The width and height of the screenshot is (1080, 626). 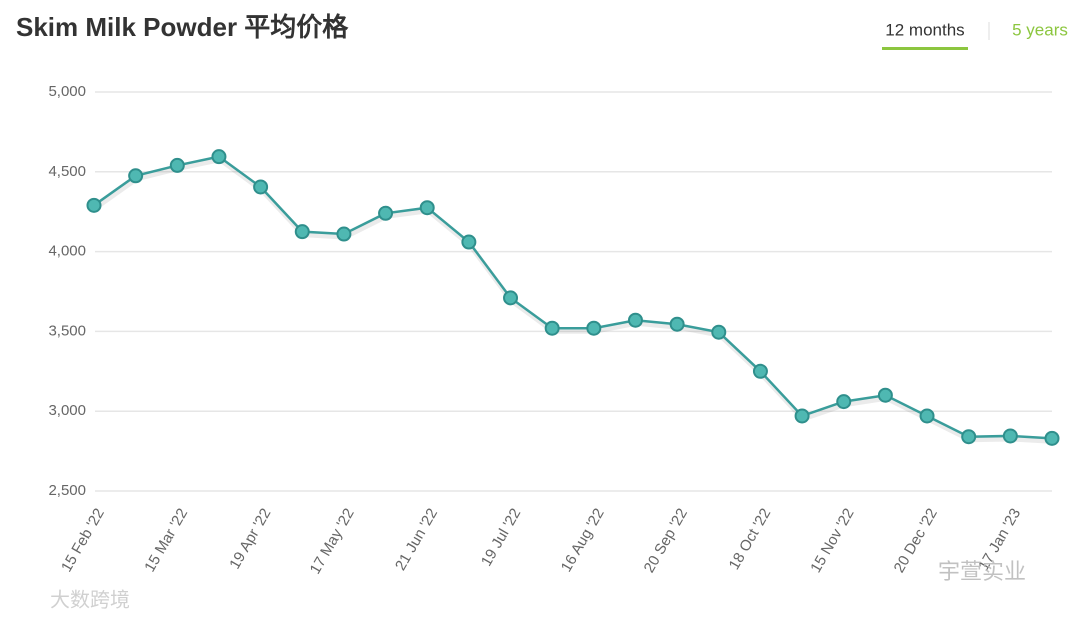 I want to click on y-tick-label: 3,000, so click(x=67, y=410).